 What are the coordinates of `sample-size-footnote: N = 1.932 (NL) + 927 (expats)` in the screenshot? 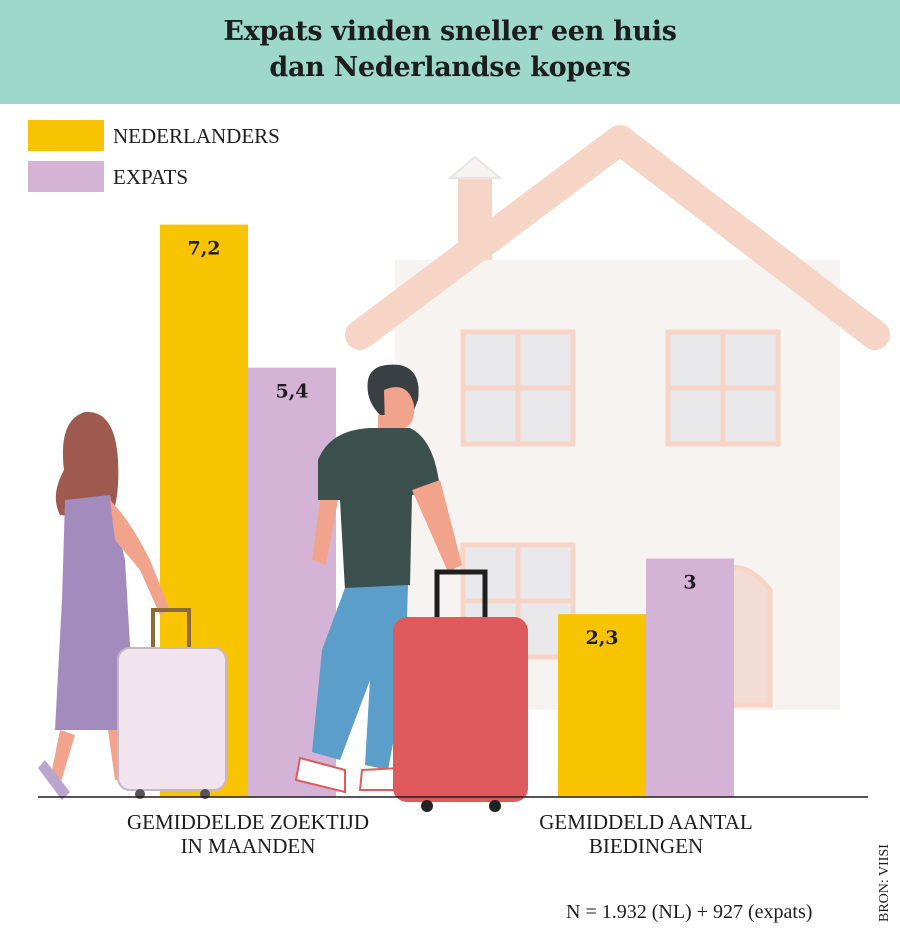 It's located at (689, 912).